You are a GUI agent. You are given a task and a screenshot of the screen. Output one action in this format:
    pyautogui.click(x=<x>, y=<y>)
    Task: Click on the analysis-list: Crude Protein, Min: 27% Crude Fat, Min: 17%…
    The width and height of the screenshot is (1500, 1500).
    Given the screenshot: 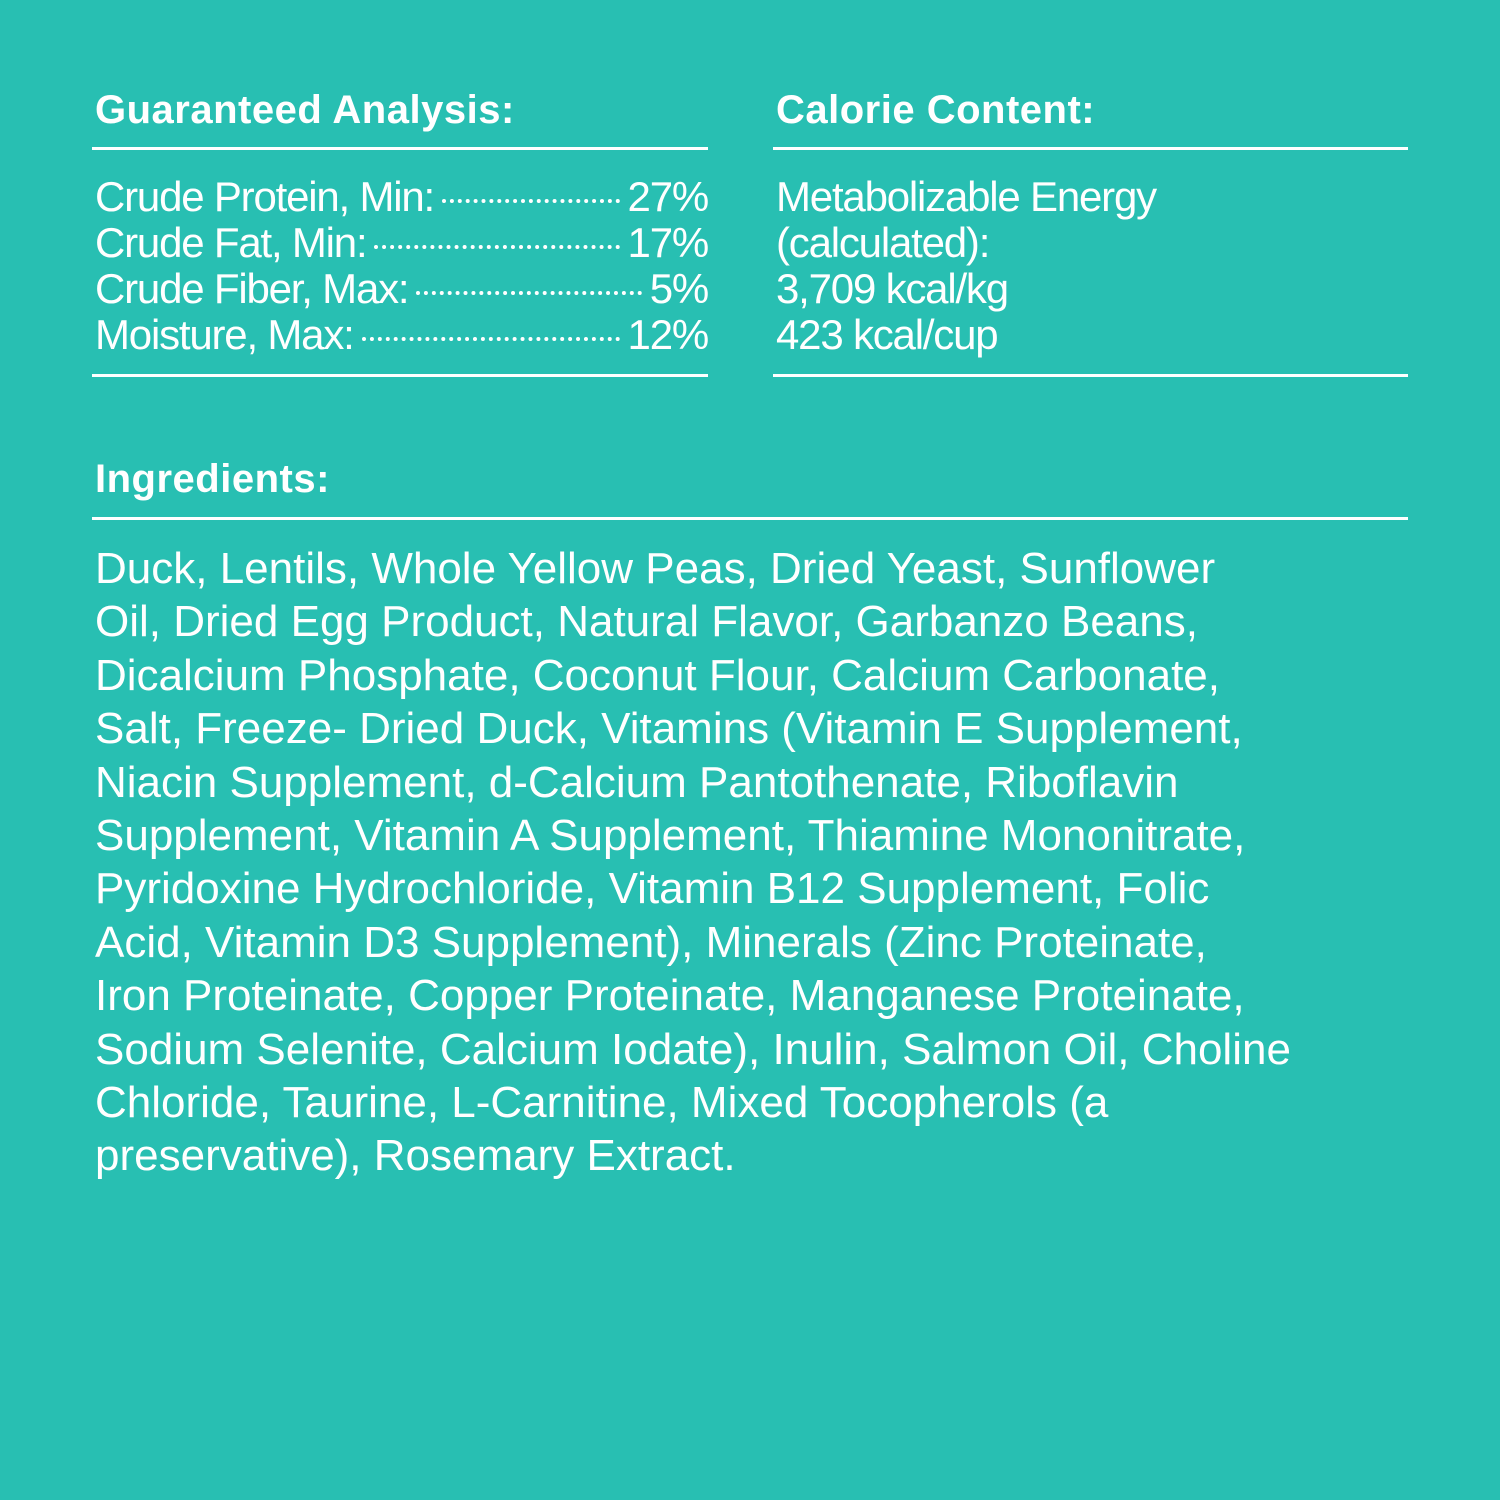 What is the action you would take?
    pyautogui.click(x=401, y=265)
    